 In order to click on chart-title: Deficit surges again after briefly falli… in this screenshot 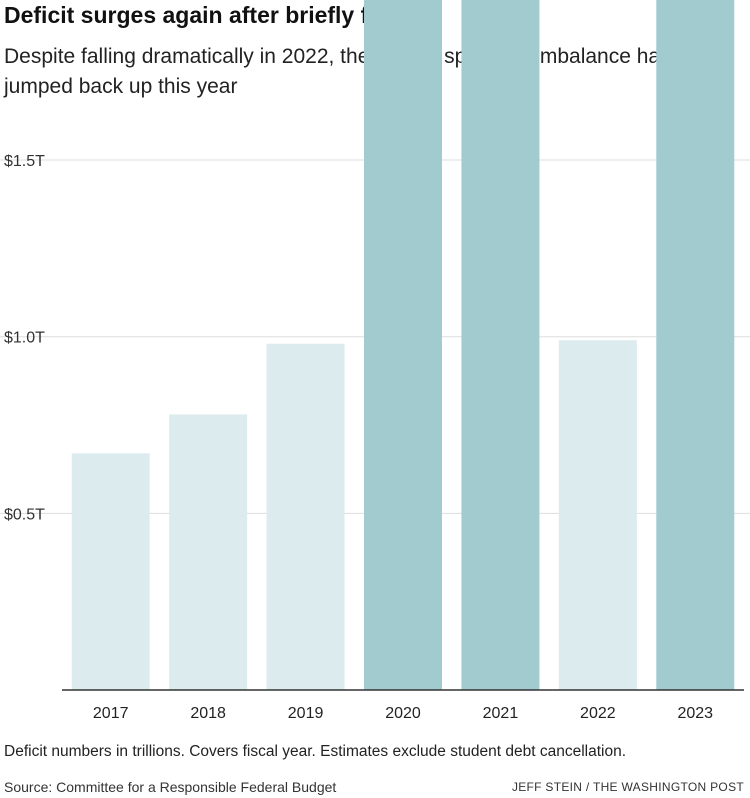, I will do `click(216, 15)`.